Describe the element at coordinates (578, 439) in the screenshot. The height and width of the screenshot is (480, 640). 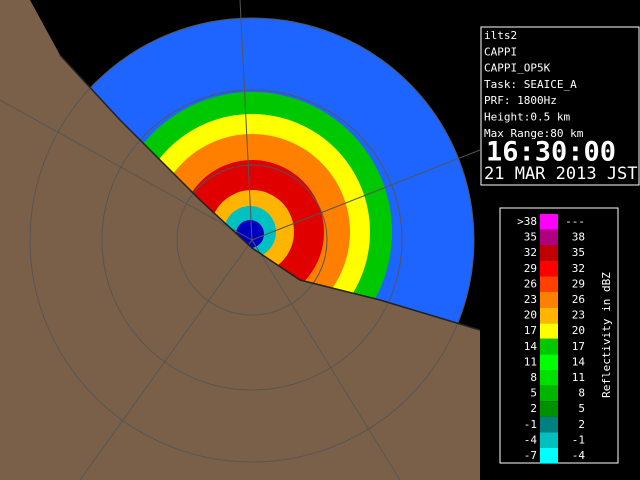
I see `legend-high: -1` at that location.